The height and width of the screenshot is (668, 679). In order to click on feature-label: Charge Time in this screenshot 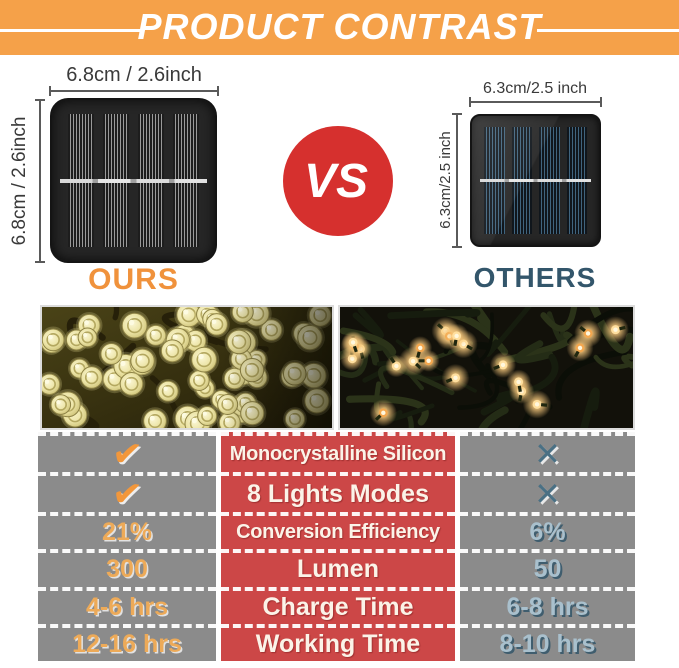, I will do `click(338, 606)`.